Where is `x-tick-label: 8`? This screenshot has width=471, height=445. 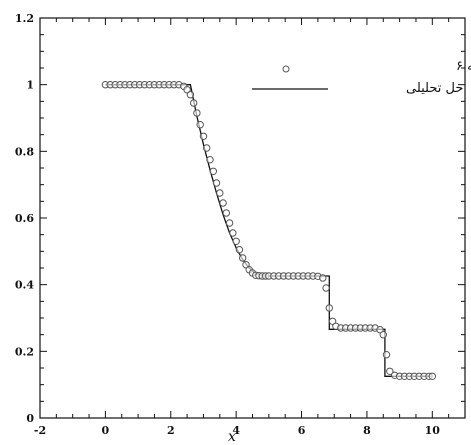 x-tick-label: 8 is located at coordinates (367, 430).